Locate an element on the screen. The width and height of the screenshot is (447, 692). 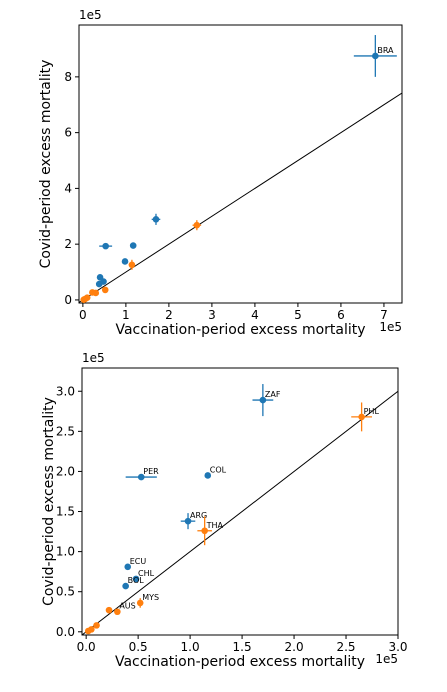
x-tick-label: 3 is located at coordinates (212, 315).